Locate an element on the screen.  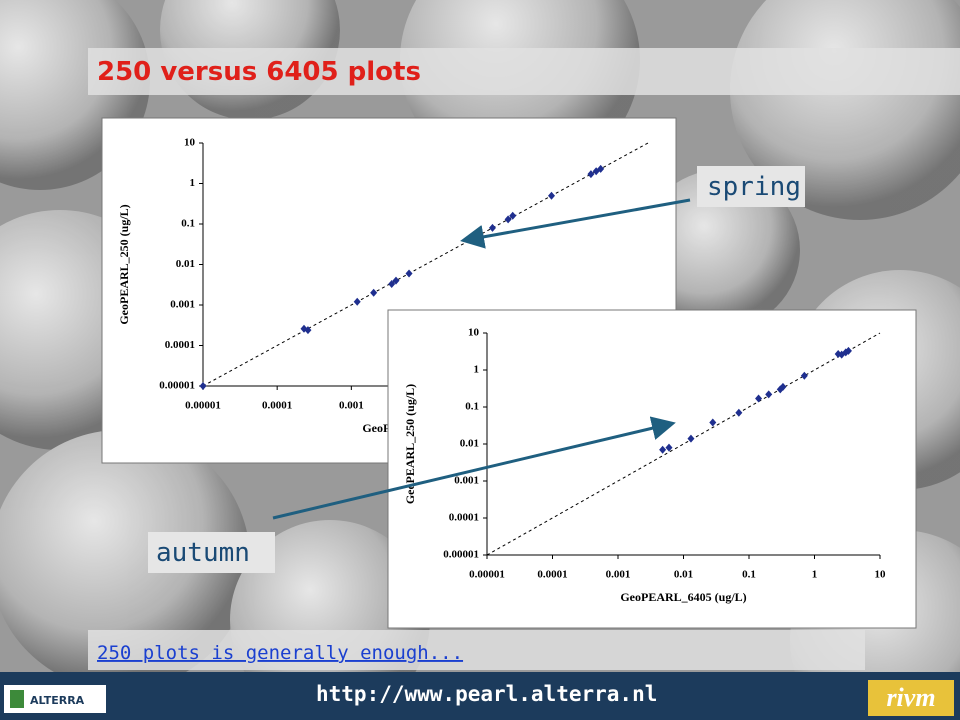
footer is located at coordinates (480, 696).